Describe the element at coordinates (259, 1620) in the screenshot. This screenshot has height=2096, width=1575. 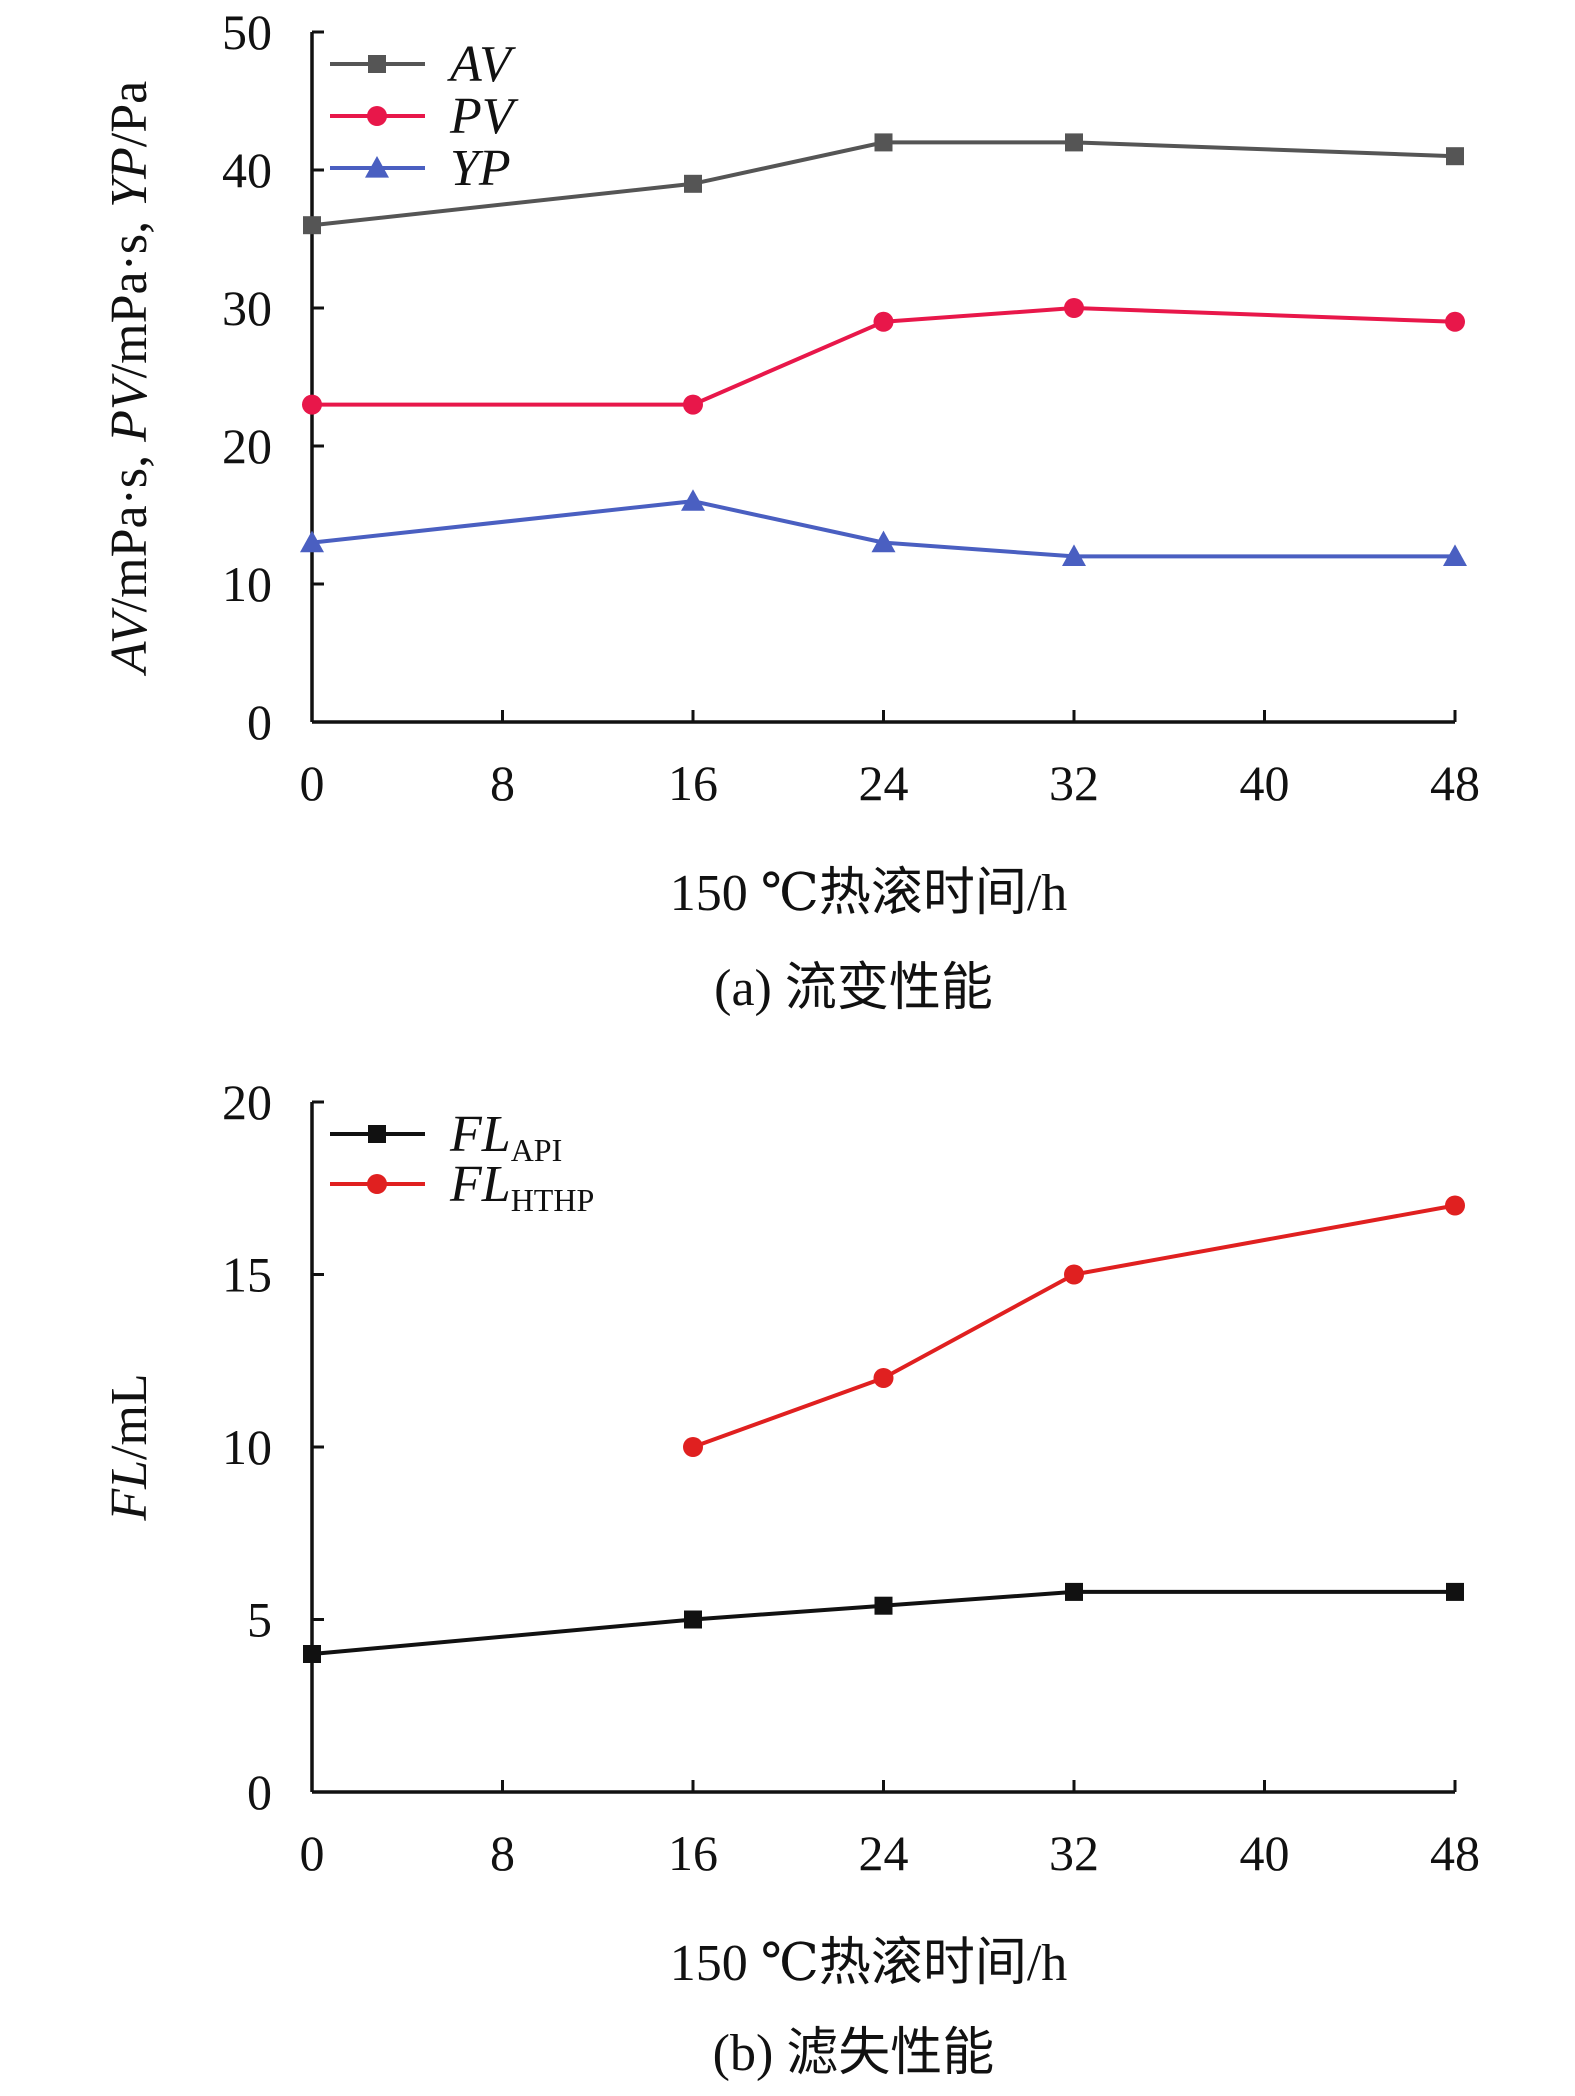
I see `y-tick-label: 5` at that location.